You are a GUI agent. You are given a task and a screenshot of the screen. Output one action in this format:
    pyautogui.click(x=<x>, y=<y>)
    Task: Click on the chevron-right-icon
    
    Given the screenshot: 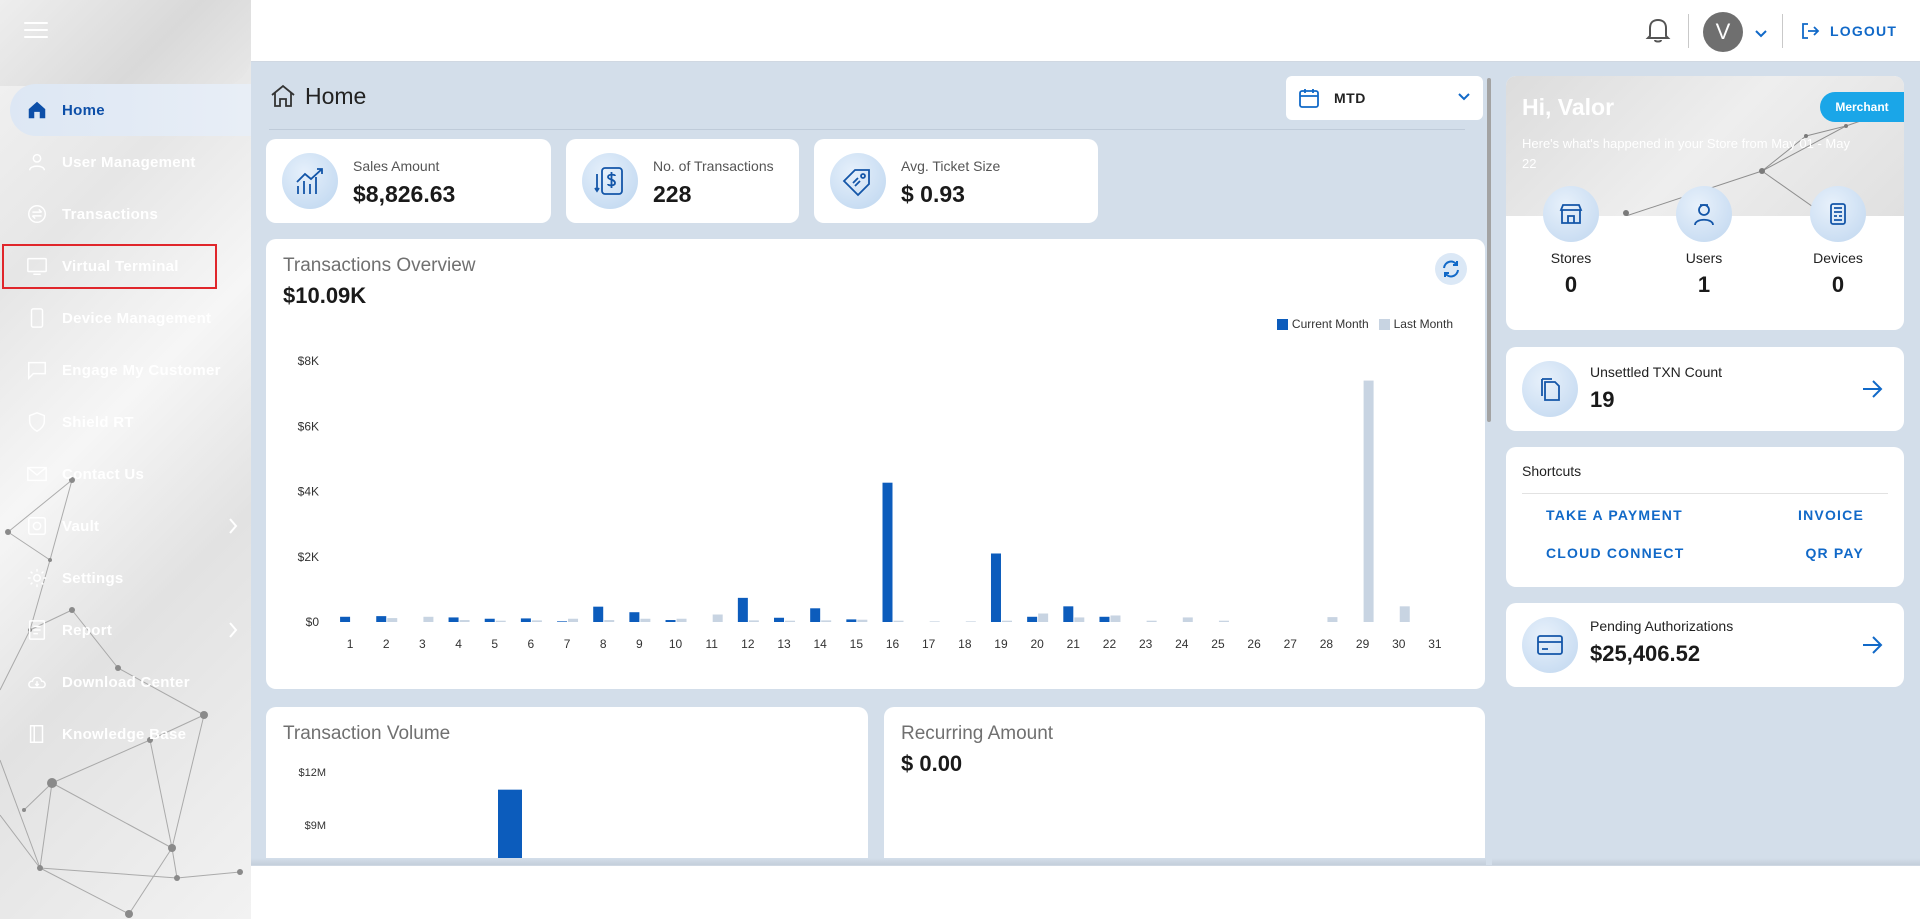 What is the action you would take?
    pyautogui.click(x=233, y=528)
    